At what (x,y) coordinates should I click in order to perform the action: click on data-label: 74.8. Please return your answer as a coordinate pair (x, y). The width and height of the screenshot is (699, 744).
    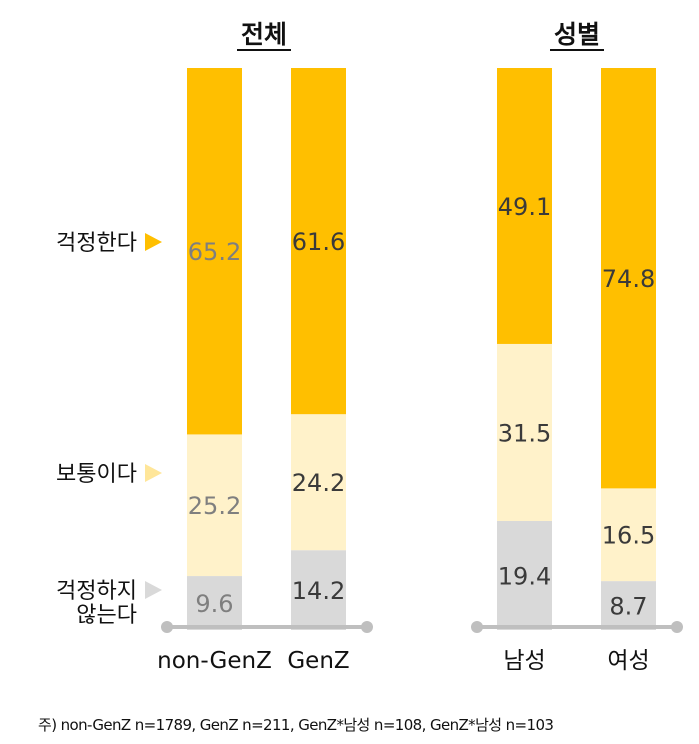
    Looking at the image, I should click on (628, 279).